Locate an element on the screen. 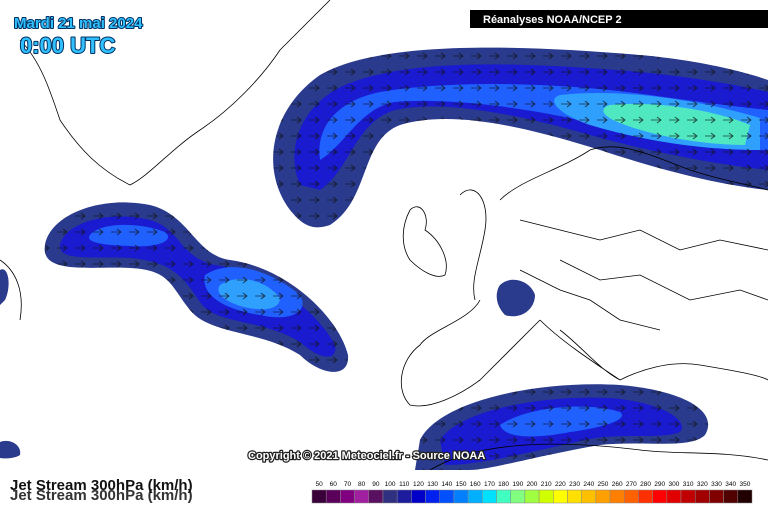 The height and width of the screenshot is (512, 768). scale-label: 210 is located at coordinates (546, 484).